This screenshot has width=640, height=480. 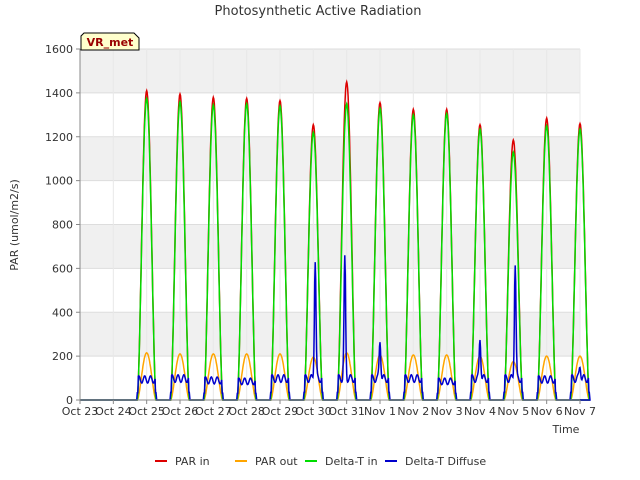 I want to click on x-tick-label: Oct 28, so click(x=246, y=411).